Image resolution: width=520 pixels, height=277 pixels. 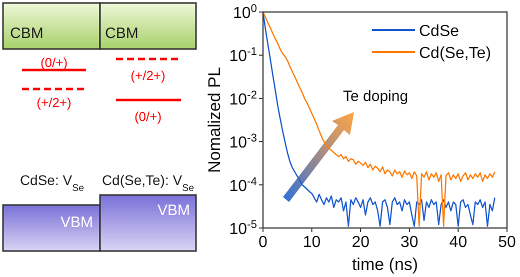 What do you see at coordinates (243, 142) in the screenshot?
I see `y-tick-label: 10$^{-3}$` at bounding box center [243, 142].